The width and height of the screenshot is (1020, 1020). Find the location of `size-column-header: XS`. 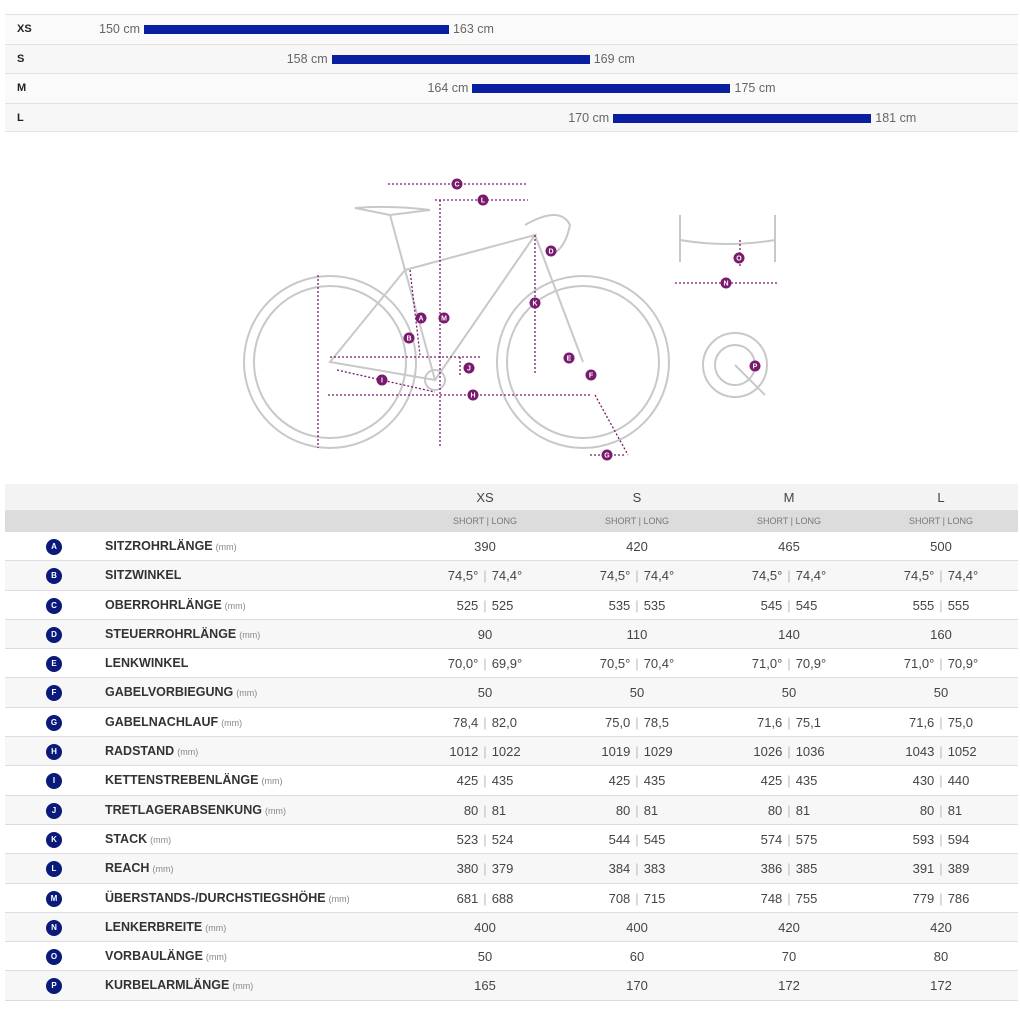

size-column-header: XS is located at coordinates (485, 497).